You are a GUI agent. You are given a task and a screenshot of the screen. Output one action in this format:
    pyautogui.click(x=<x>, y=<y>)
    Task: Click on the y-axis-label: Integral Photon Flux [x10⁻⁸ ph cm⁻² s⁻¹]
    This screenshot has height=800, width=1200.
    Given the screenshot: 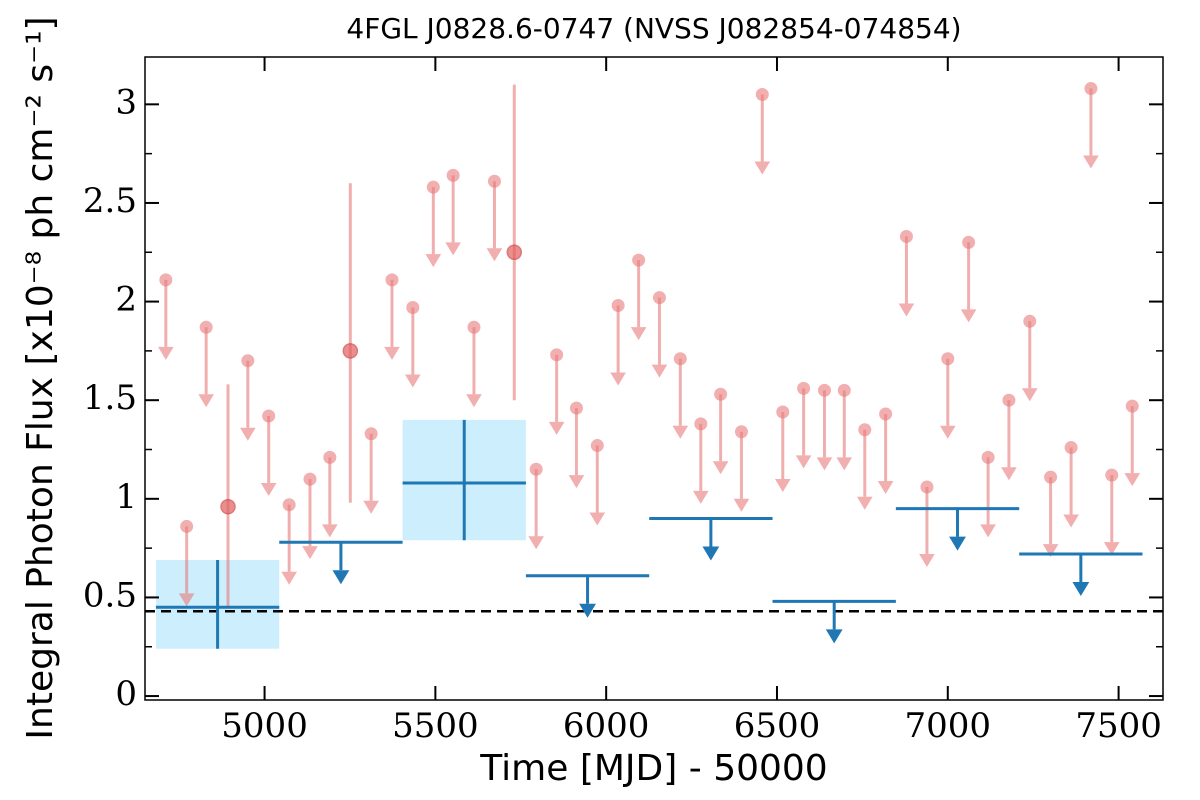 What is the action you would take?
    pyautogui.click(x=40, y=377)
    